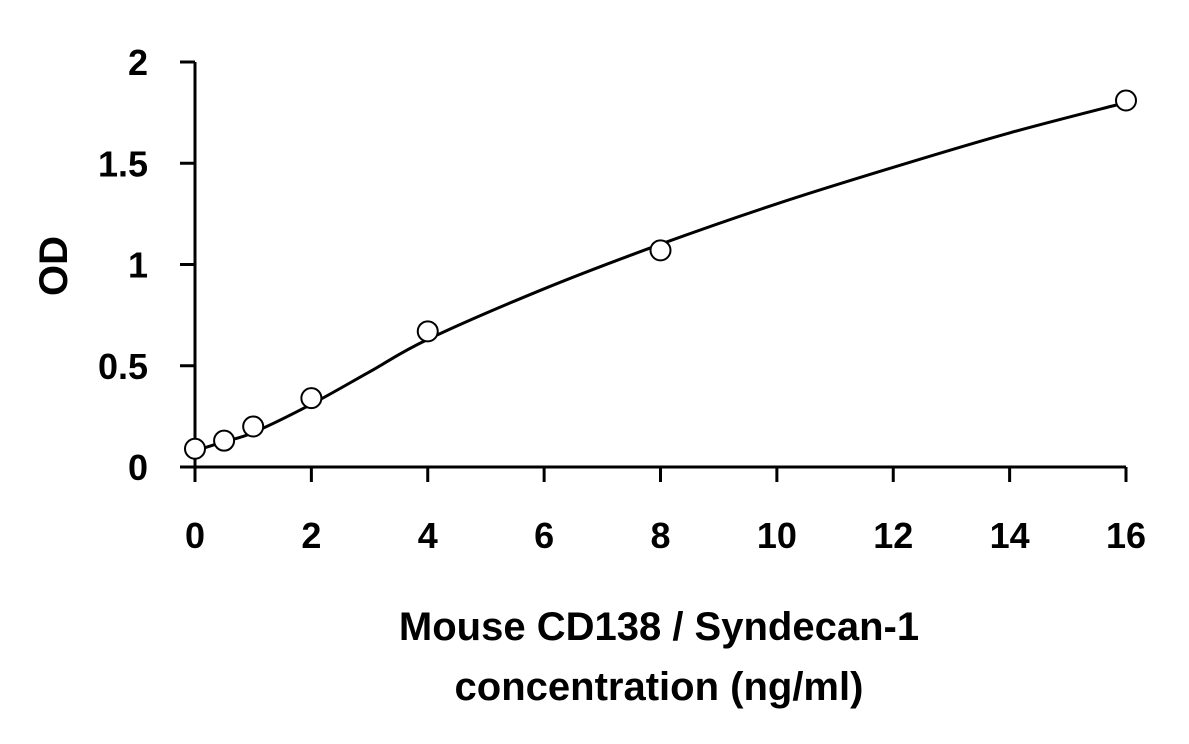 The width and height of the screenshot is (1189, 744). Describe the element at coordinates (659, 687) in the screenshot. I see `x-axis-title-line-2: concentration (ng/ml)` at that location.